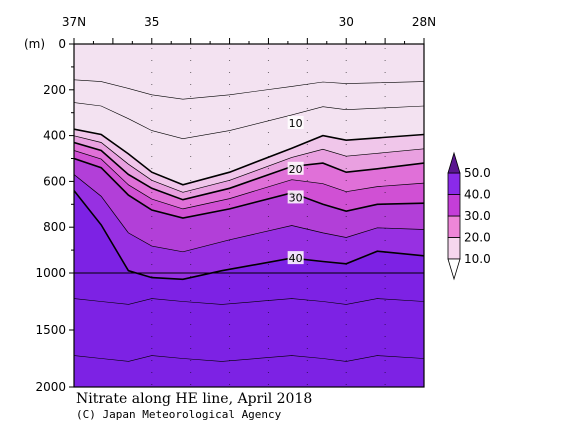 The width and height of the screenshot is (570, 423). I want to click on contour-label-20: 20, so click(296, 169).